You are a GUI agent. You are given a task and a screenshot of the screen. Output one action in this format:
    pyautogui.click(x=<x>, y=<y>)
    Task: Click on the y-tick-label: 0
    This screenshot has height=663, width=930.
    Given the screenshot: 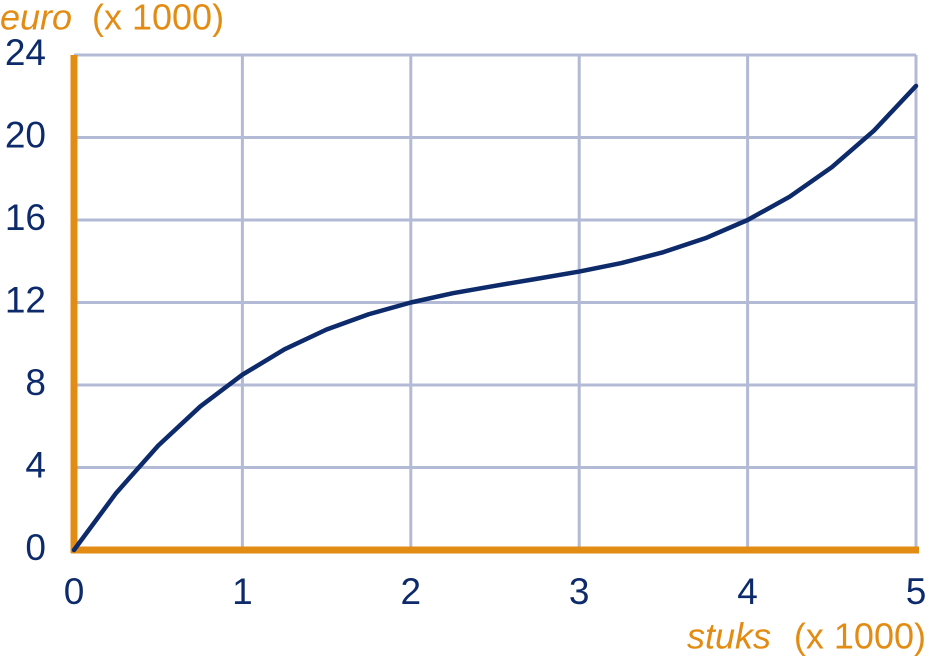 What is the action you would take?
    pyautogui.click(x=35, y=547)
    